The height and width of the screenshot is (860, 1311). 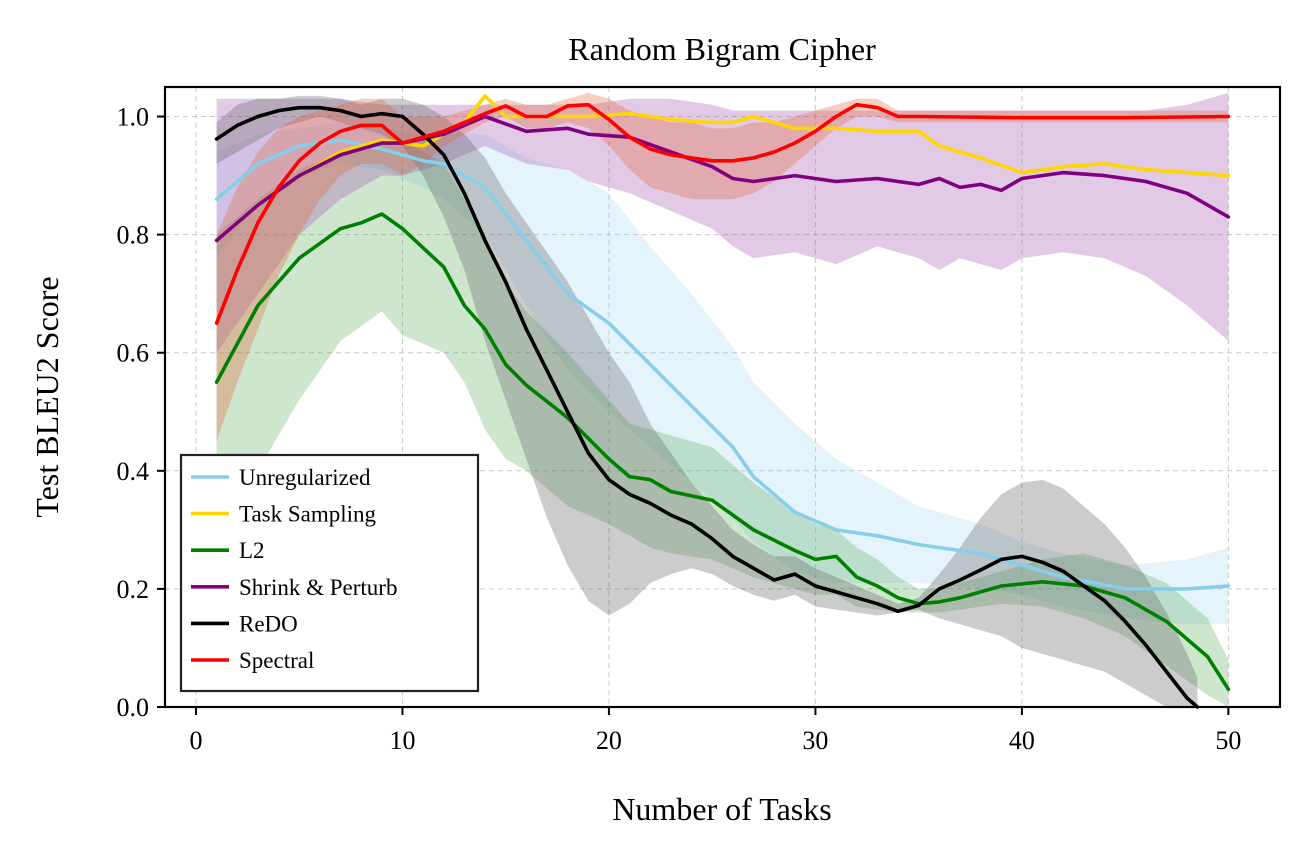 I want to click on x-tick-label: 30, so click(x=815, y=740).